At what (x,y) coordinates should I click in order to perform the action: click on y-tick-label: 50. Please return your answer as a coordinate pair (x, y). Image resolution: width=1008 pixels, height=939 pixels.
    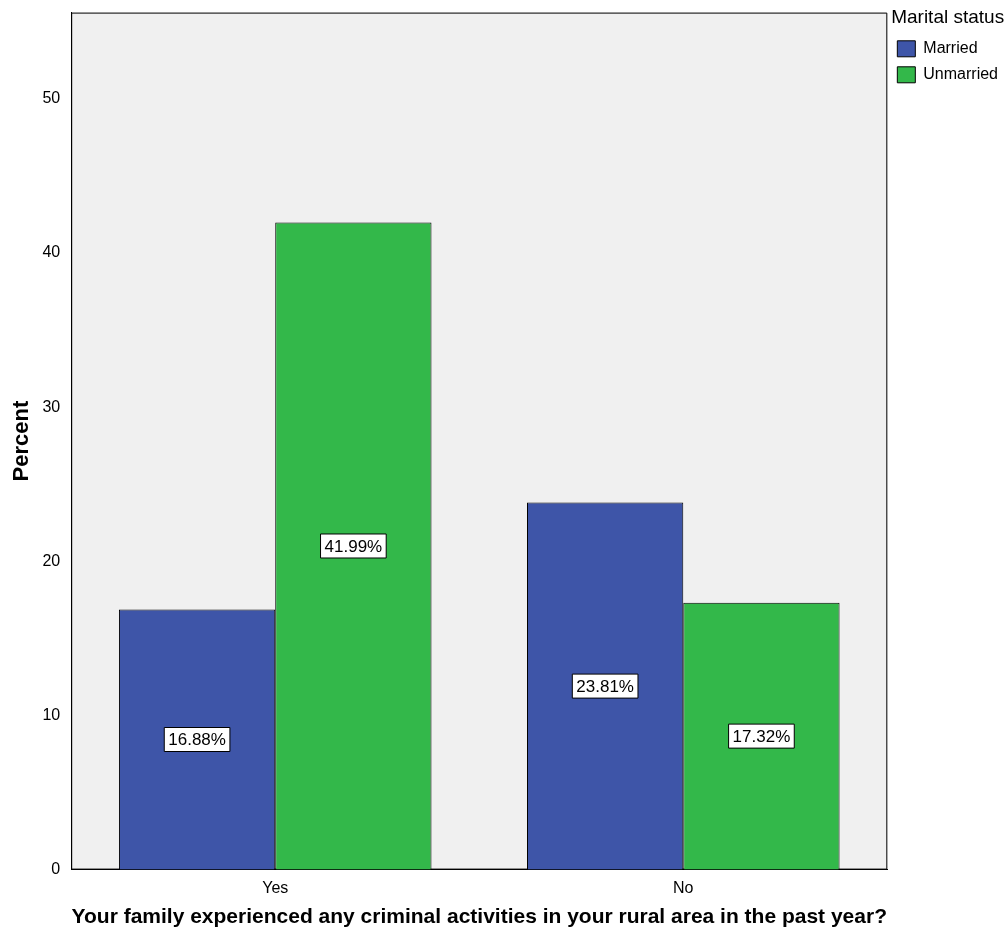
    Looking at the image, I should click on (51, 98).